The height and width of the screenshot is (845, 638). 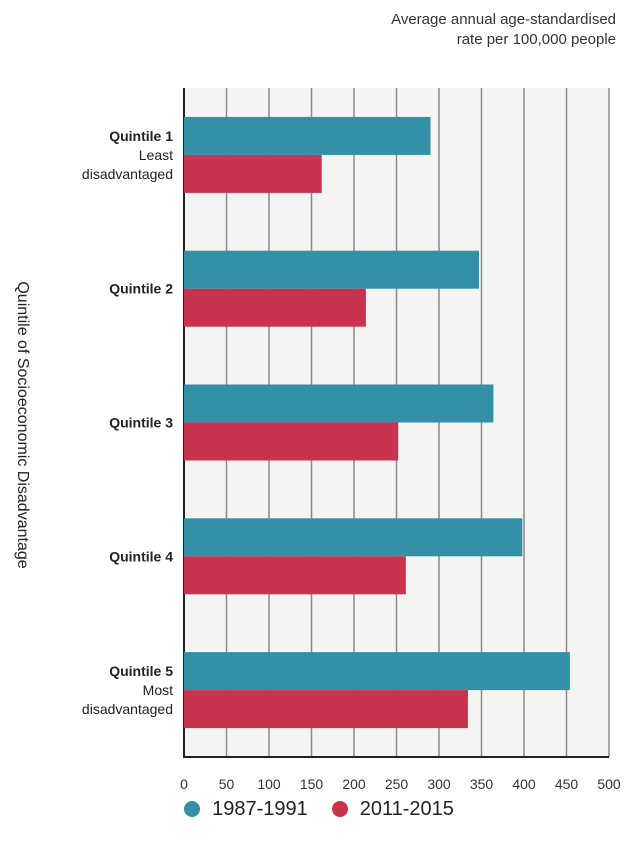 I want to click on category-sublabel: Least, so click(x=156, y=155).